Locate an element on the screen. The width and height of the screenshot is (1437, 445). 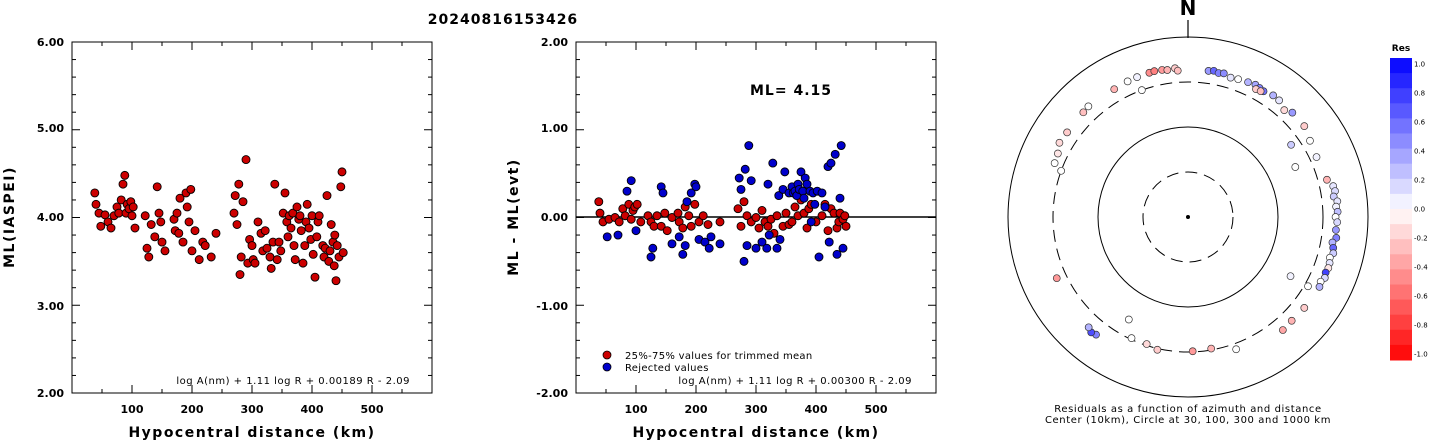
ring-300km is located at coordinates (1188, 217).